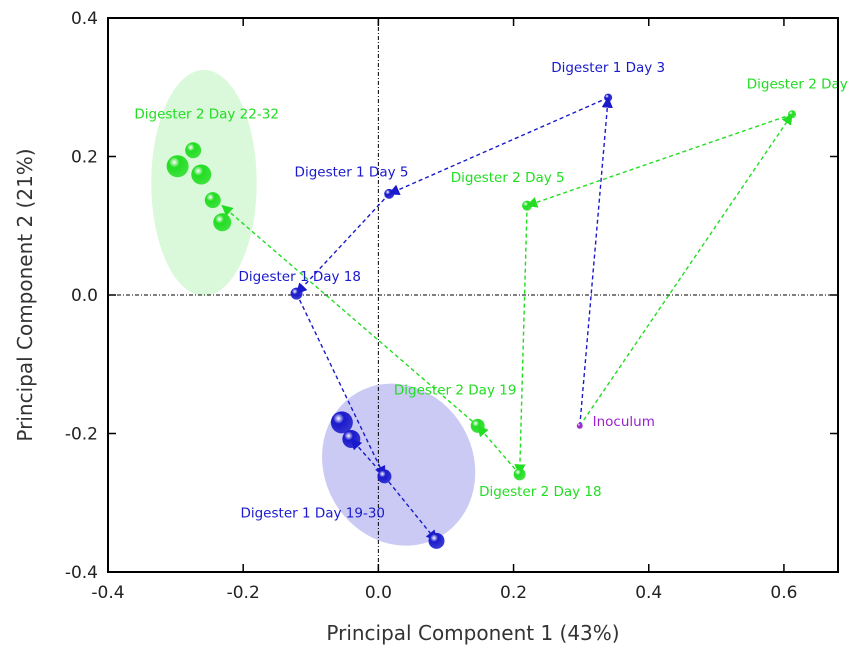 The width and height of the screenshot is (851, 659). Describe the element at coordinates (84, 19) in the screenshot. I see `y-tick-label: 0.4` at that location.